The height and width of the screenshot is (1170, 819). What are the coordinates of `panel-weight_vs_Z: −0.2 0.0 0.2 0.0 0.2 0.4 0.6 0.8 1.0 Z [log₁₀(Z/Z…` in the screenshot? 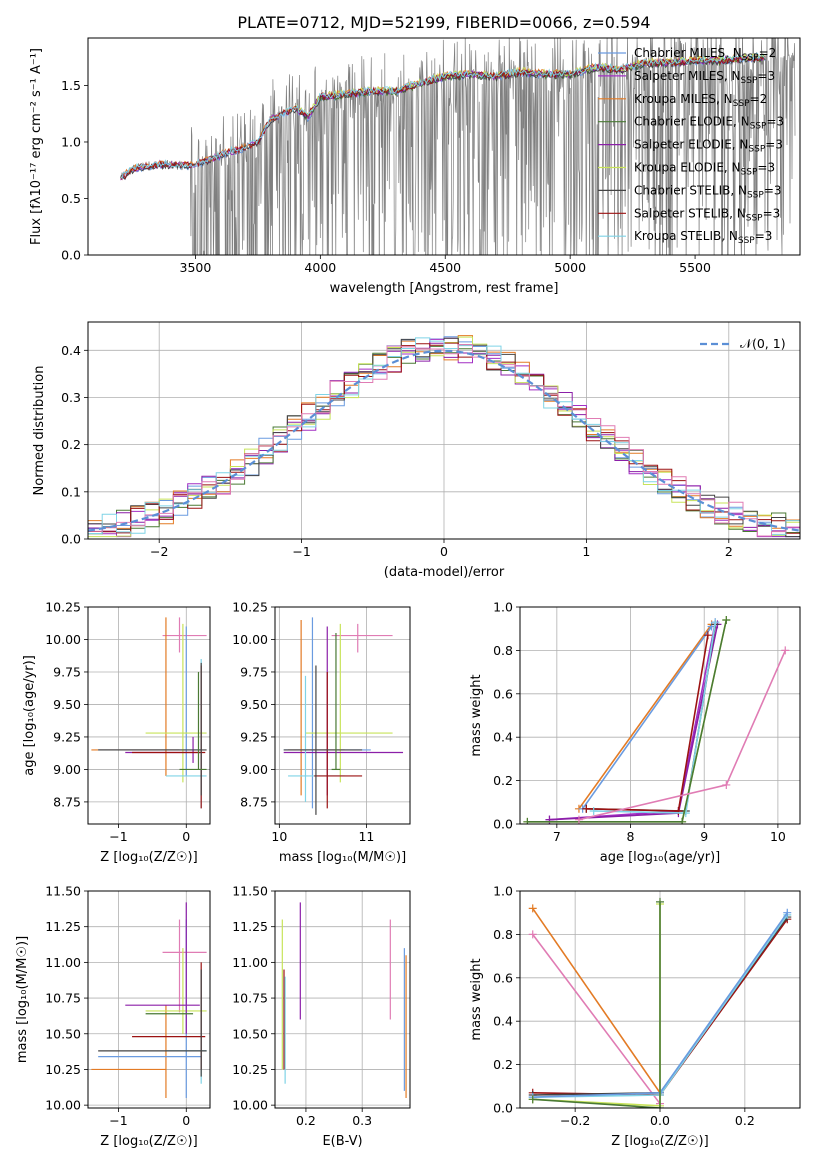 It's located at (635, 1016).